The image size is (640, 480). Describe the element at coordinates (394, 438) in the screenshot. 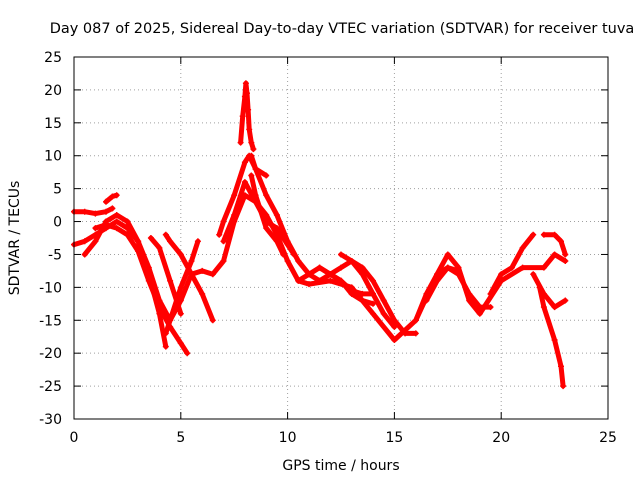

I see `x-tick-label: 15` at that location.